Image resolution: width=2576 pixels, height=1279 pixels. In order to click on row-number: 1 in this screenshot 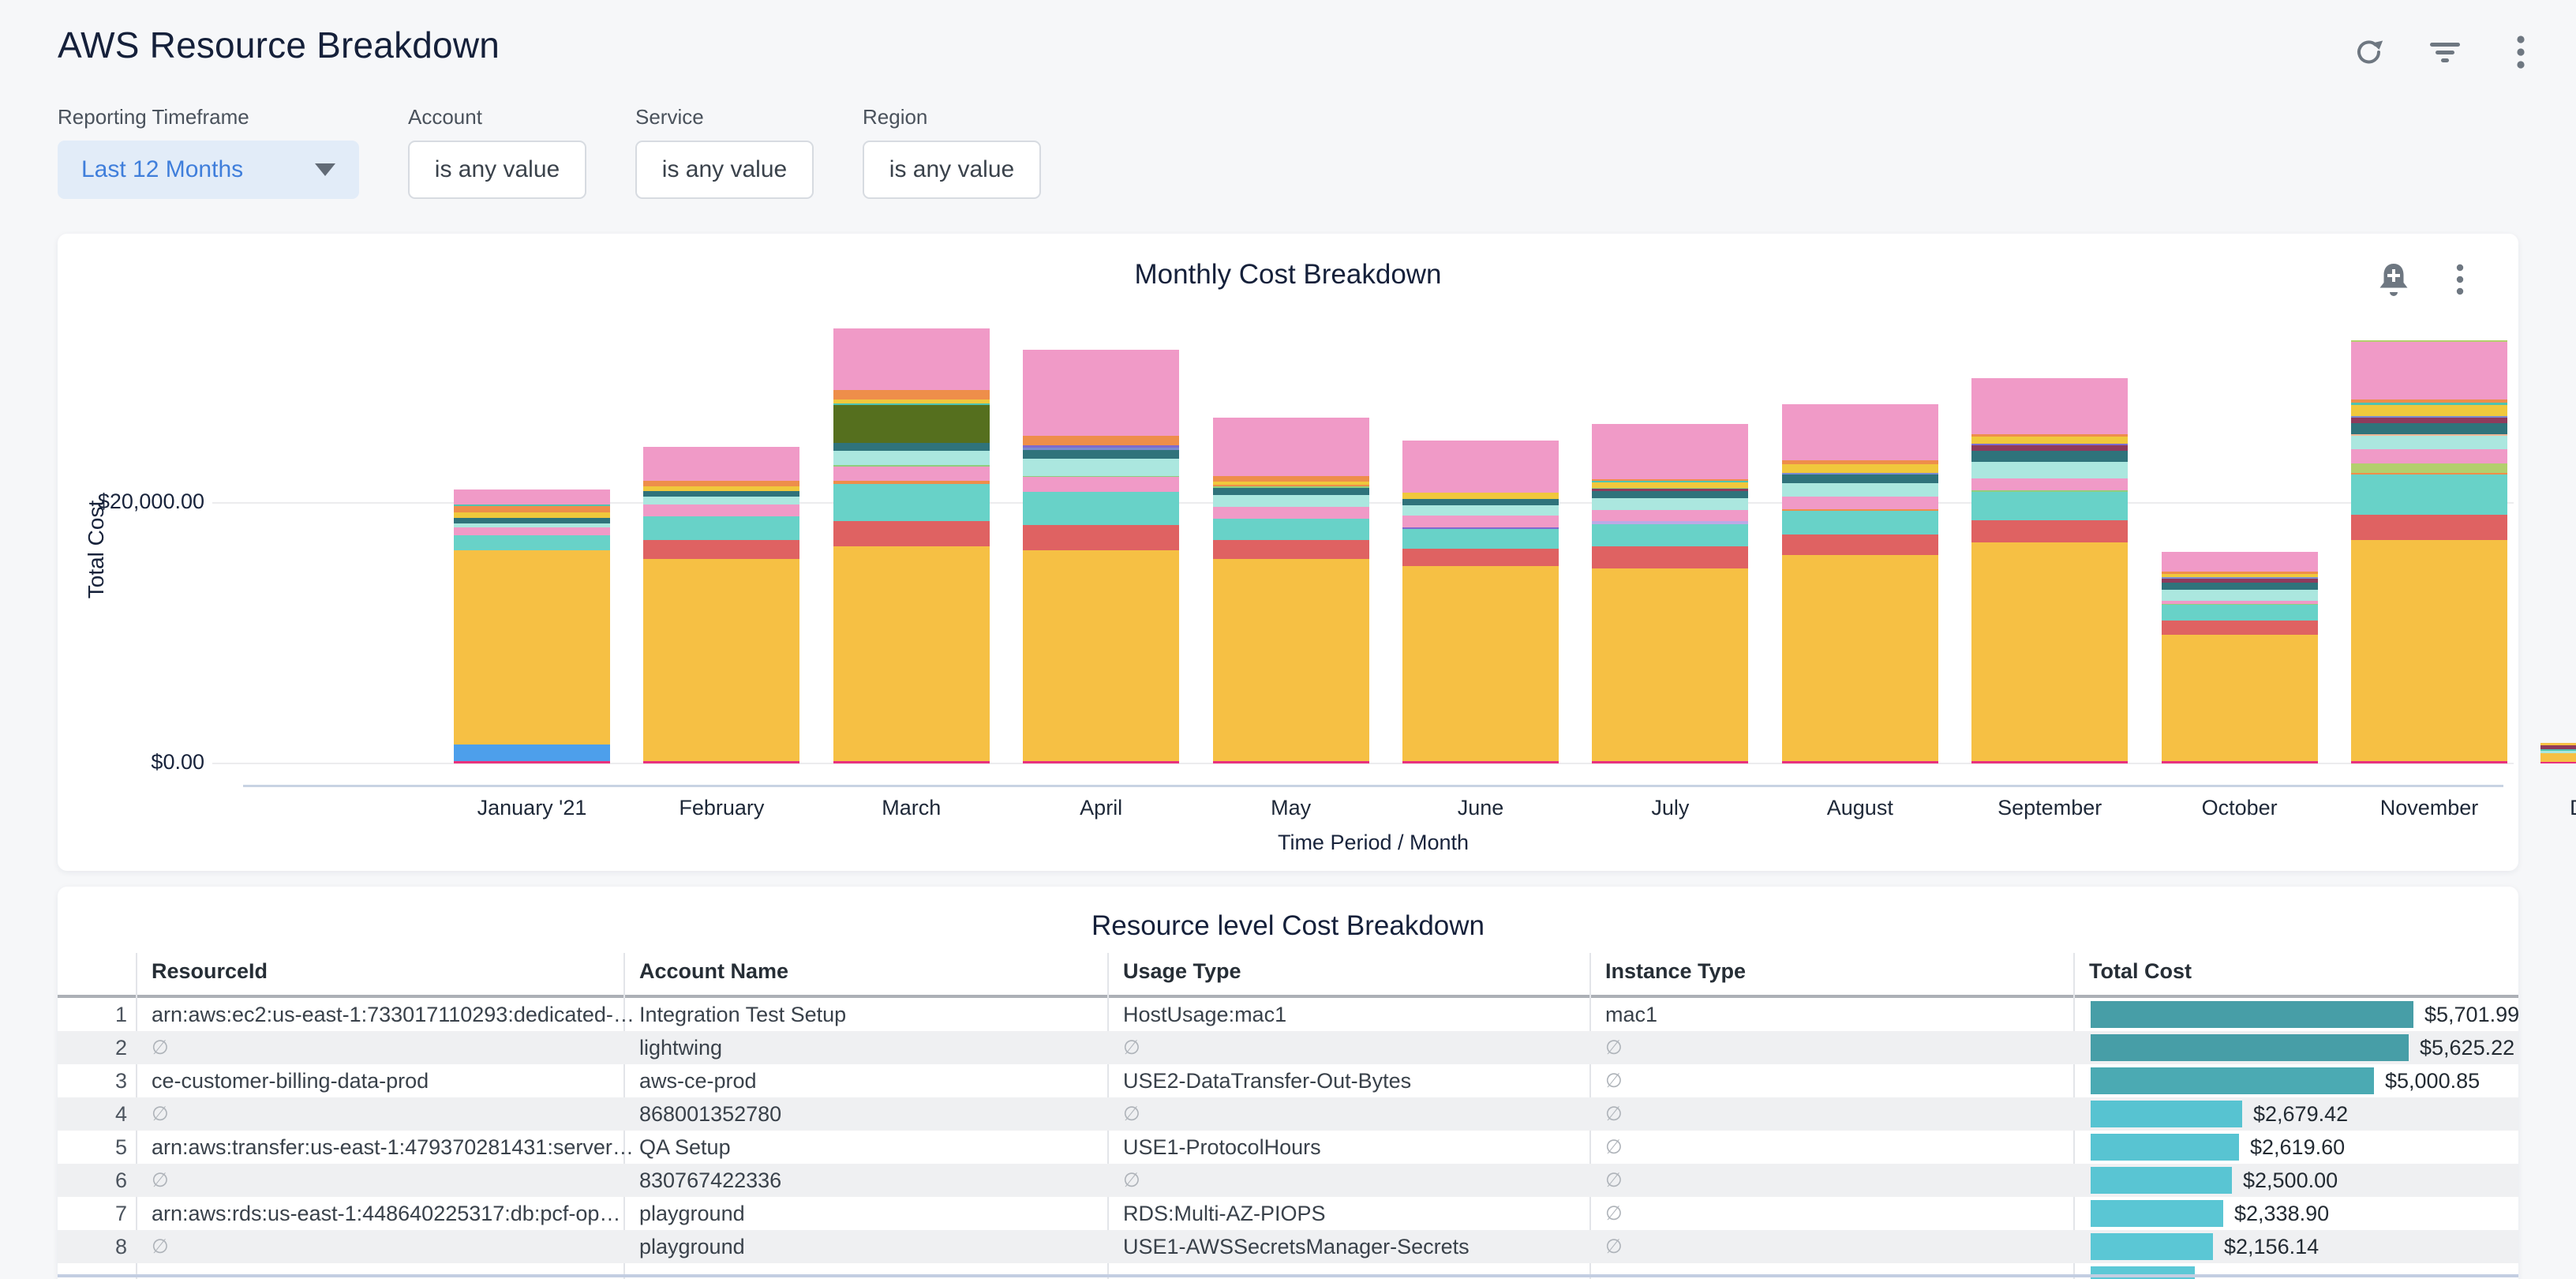, I will do `click(120, 1015)`.